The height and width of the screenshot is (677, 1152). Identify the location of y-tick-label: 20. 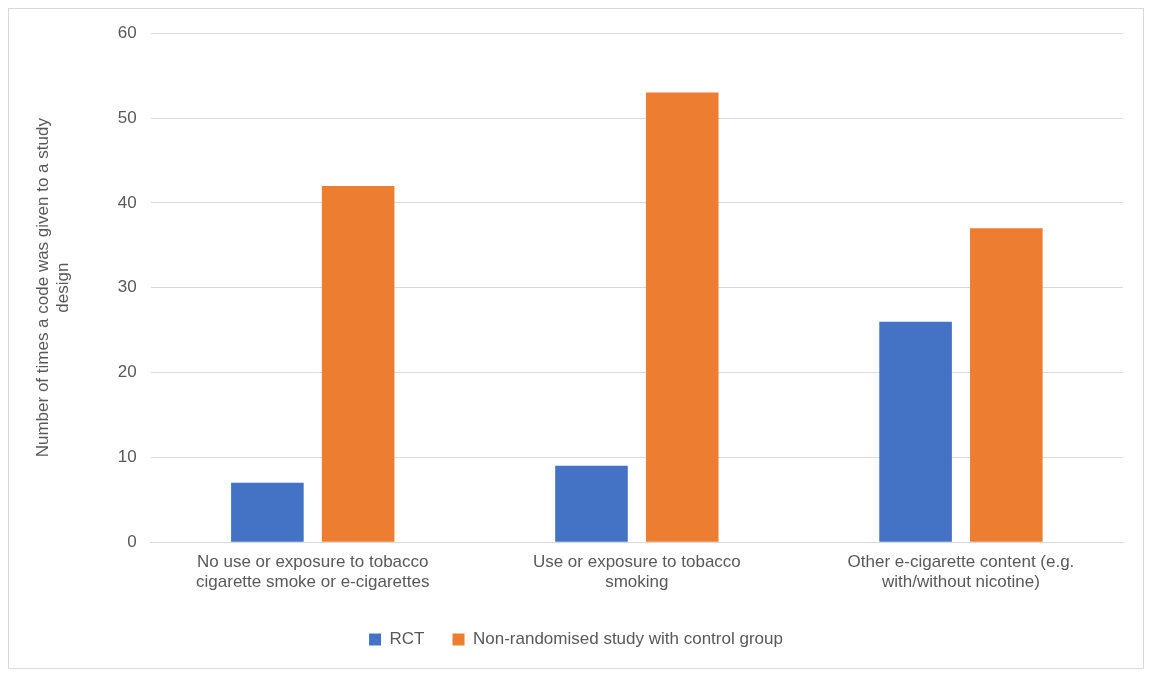
(127, 372).